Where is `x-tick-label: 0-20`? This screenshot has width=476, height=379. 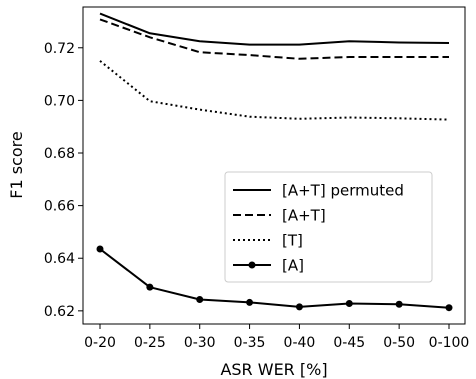 x-tick-label: 0-20 is located at coordinates (100, 343).